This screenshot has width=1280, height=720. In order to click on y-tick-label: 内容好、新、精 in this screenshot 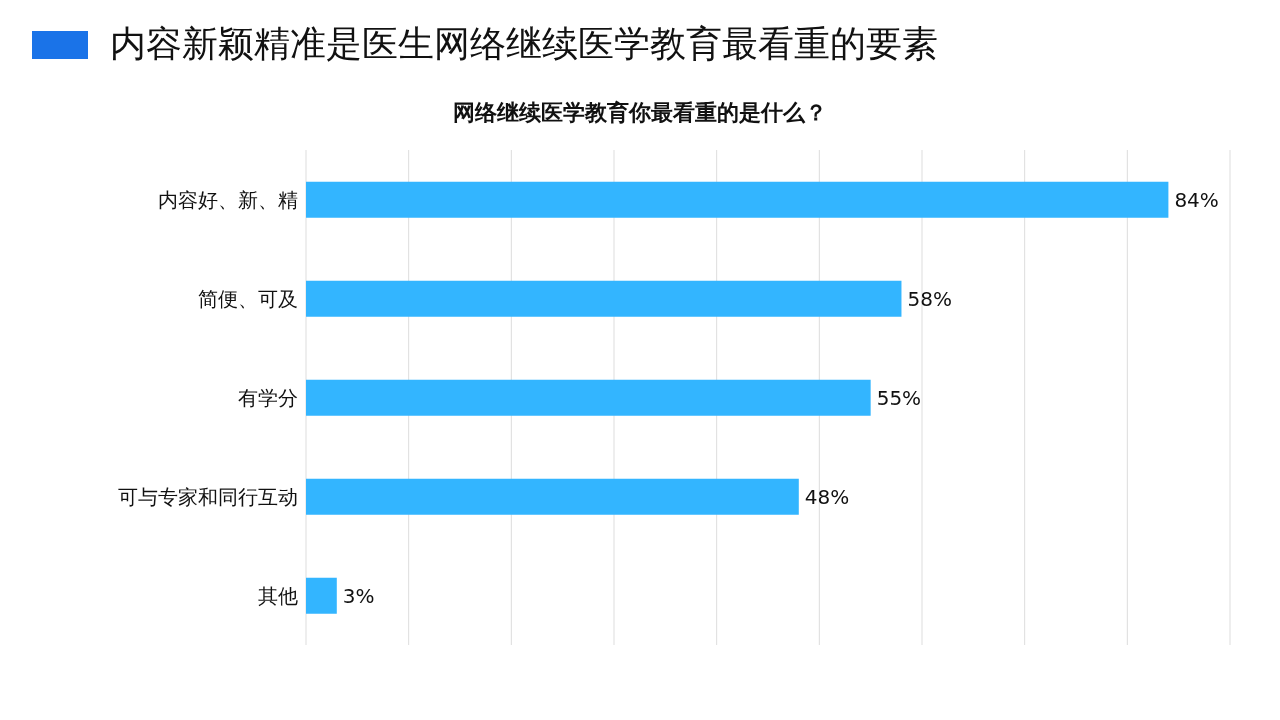, I will do `click(228, 199)`.